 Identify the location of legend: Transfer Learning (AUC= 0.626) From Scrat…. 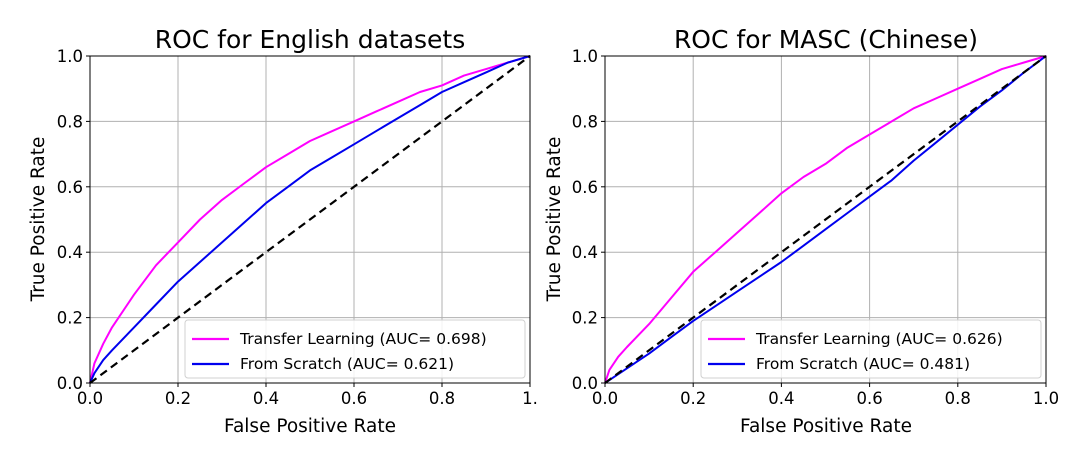
(871, 349).